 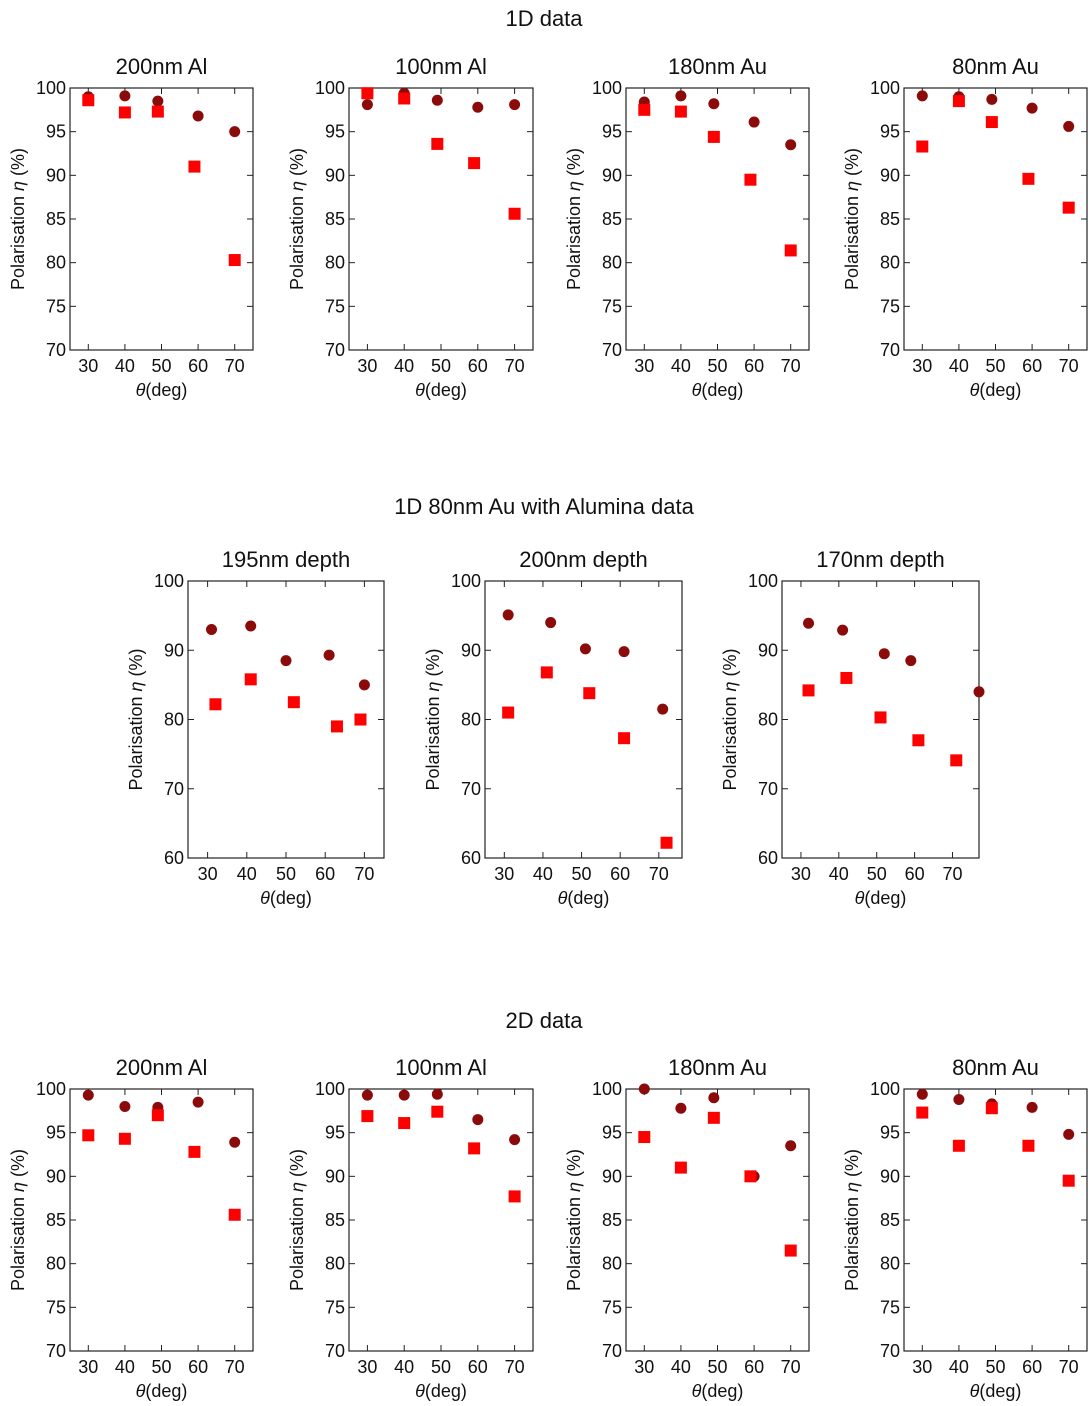 I want to click on panel-title: 100nm Al, so click(x=441, y=1067).